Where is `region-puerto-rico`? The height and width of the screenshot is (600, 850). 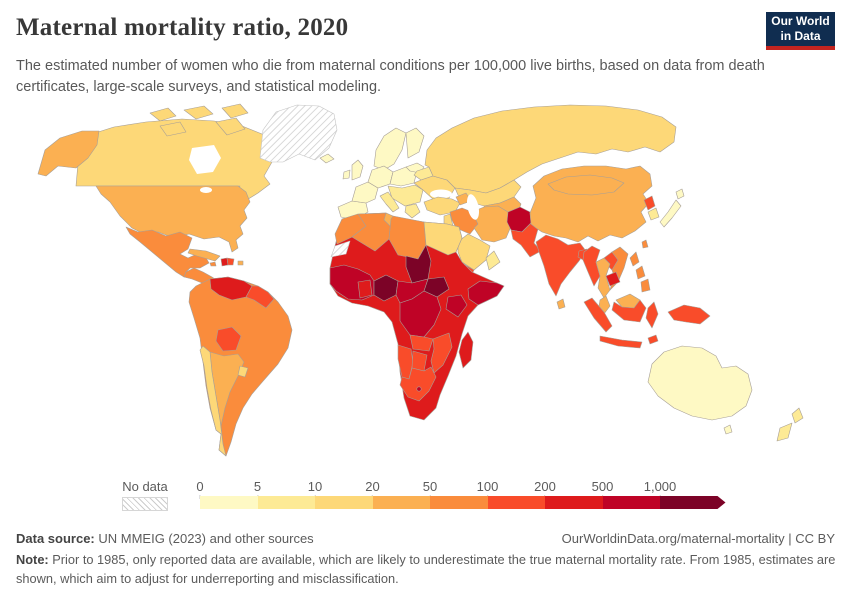 region-puerto-rico is located at coordinates (240, 263).